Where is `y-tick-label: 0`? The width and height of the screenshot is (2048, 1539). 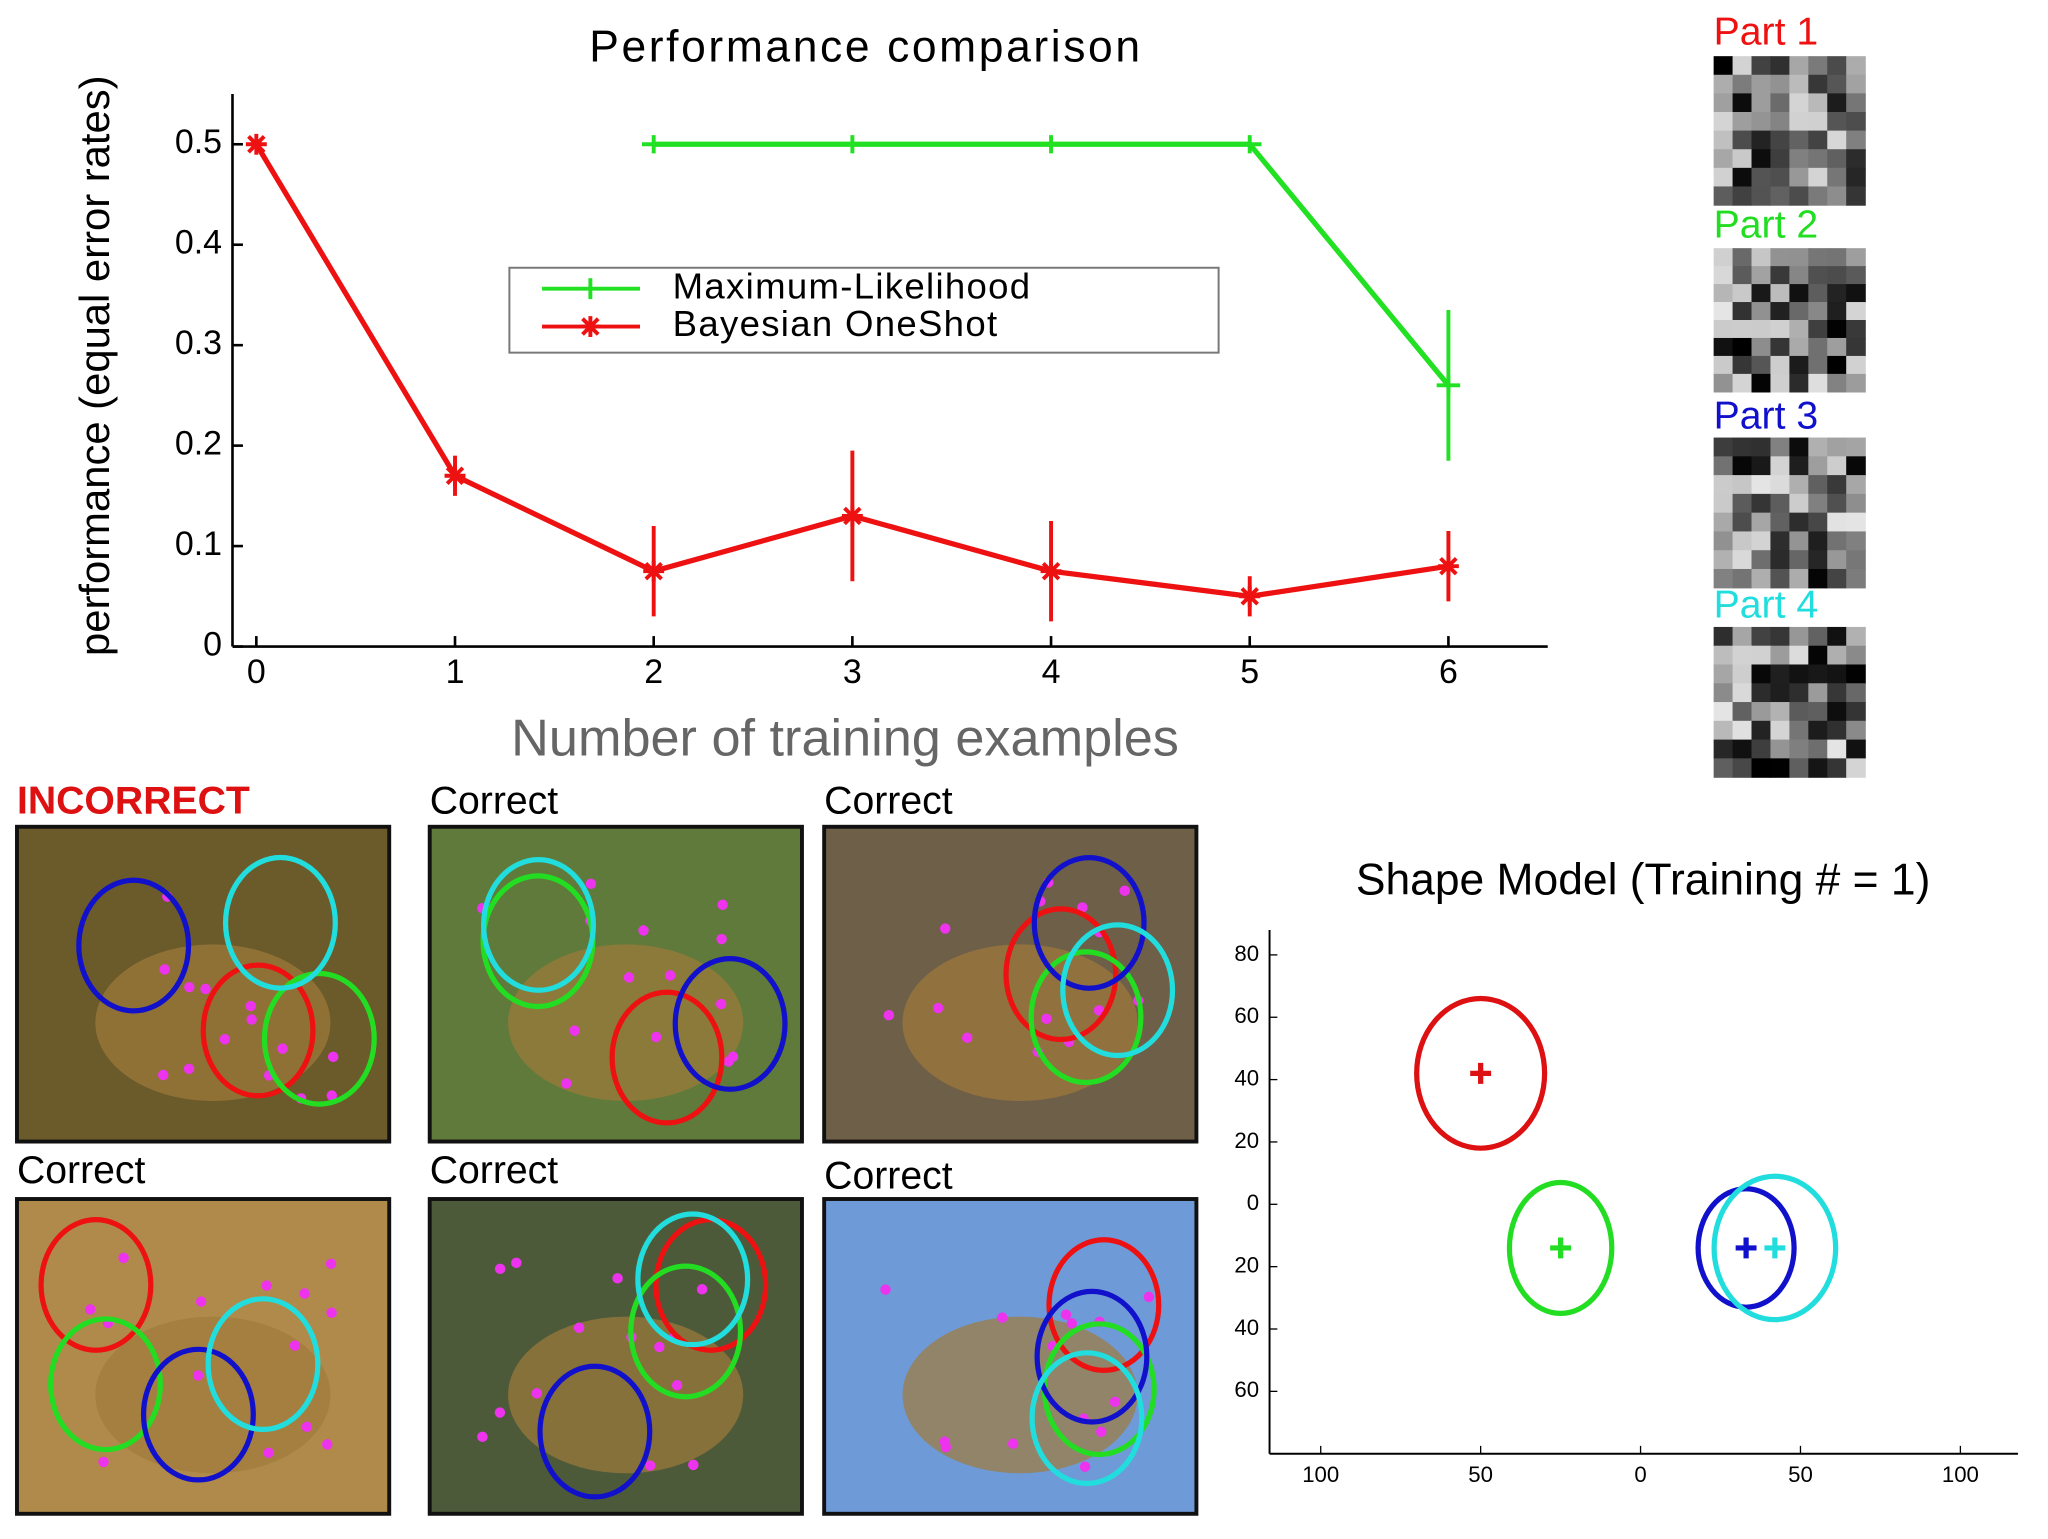 y-tick-label: 0 is located at coordinates (212, 644).